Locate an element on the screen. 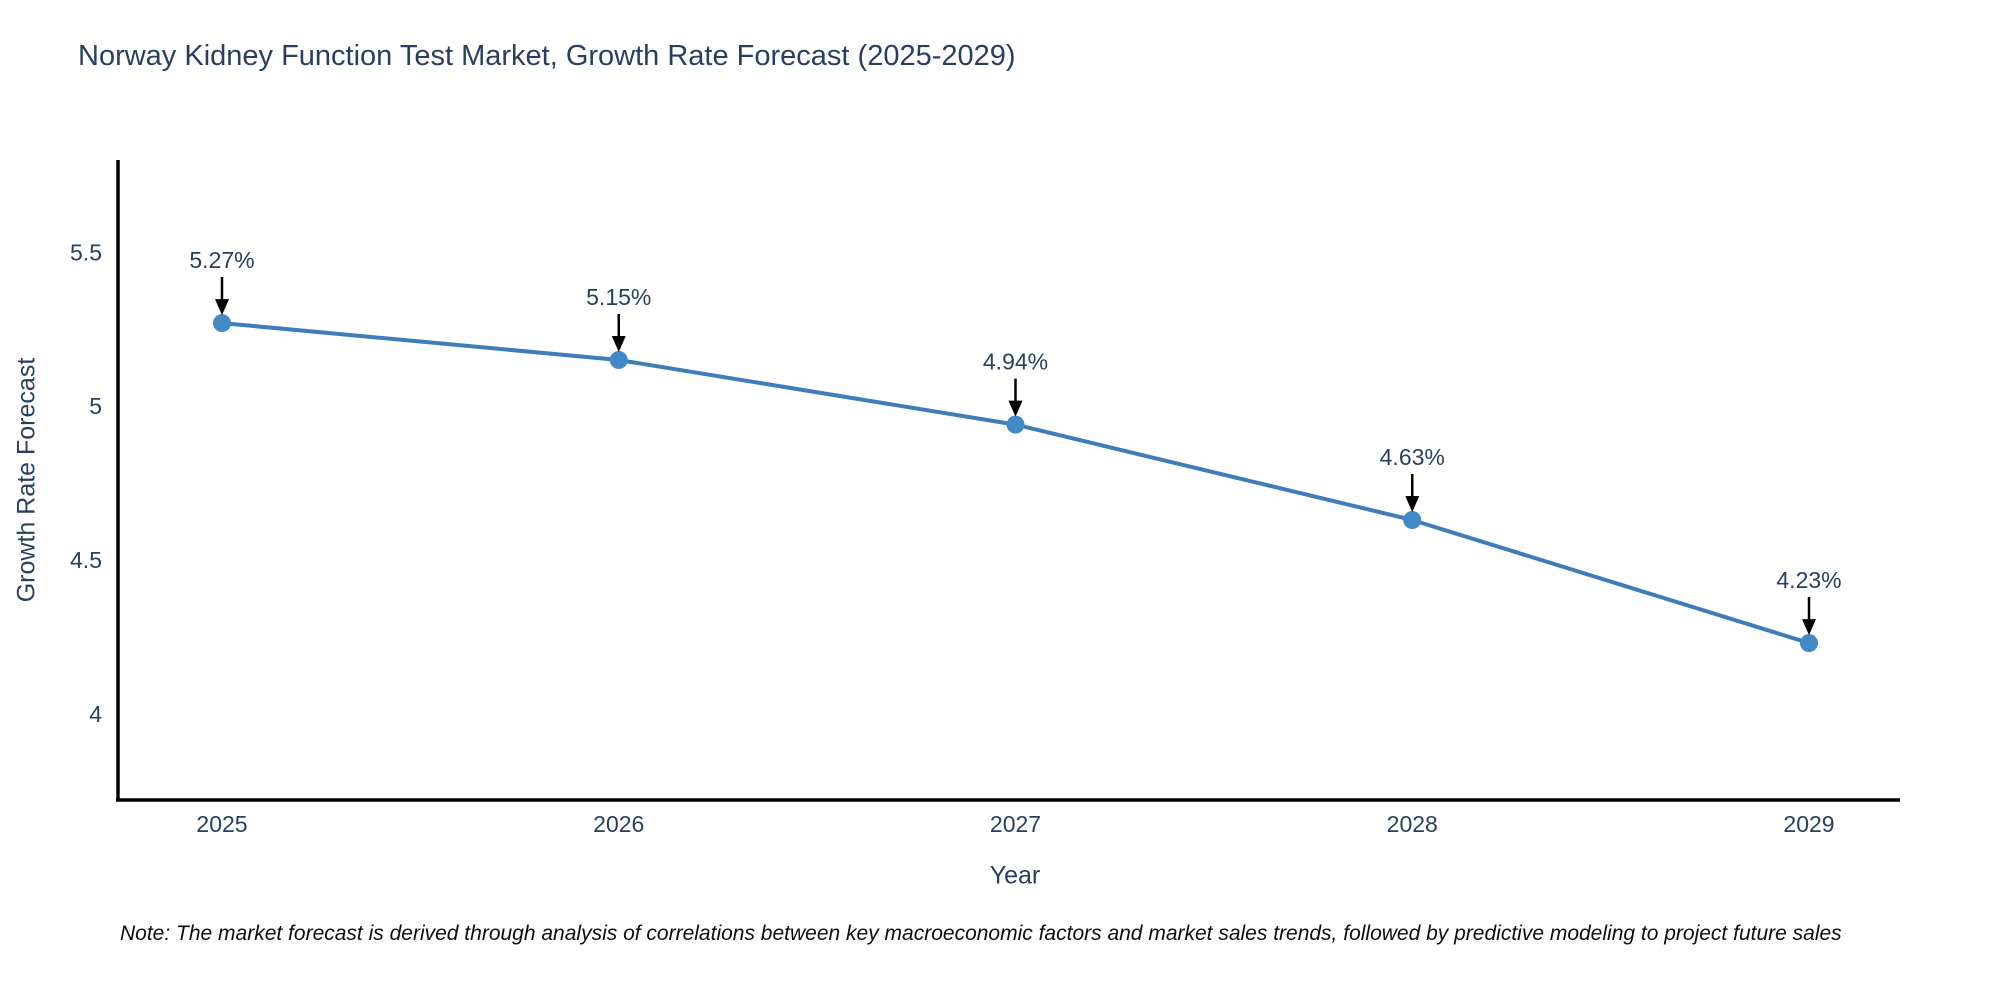  x-tick-label: 2025 is located at coordinates (221, 824).